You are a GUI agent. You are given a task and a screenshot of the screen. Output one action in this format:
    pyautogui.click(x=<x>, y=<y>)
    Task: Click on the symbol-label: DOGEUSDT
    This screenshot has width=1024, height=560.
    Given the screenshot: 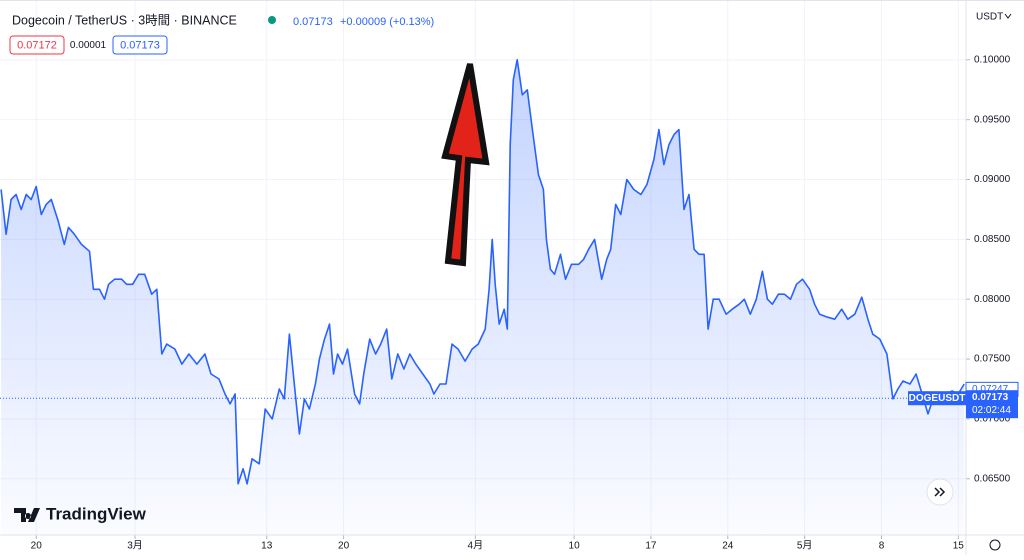 What is the action you would take?
    pyautogui.click(x=937, y=398)
    